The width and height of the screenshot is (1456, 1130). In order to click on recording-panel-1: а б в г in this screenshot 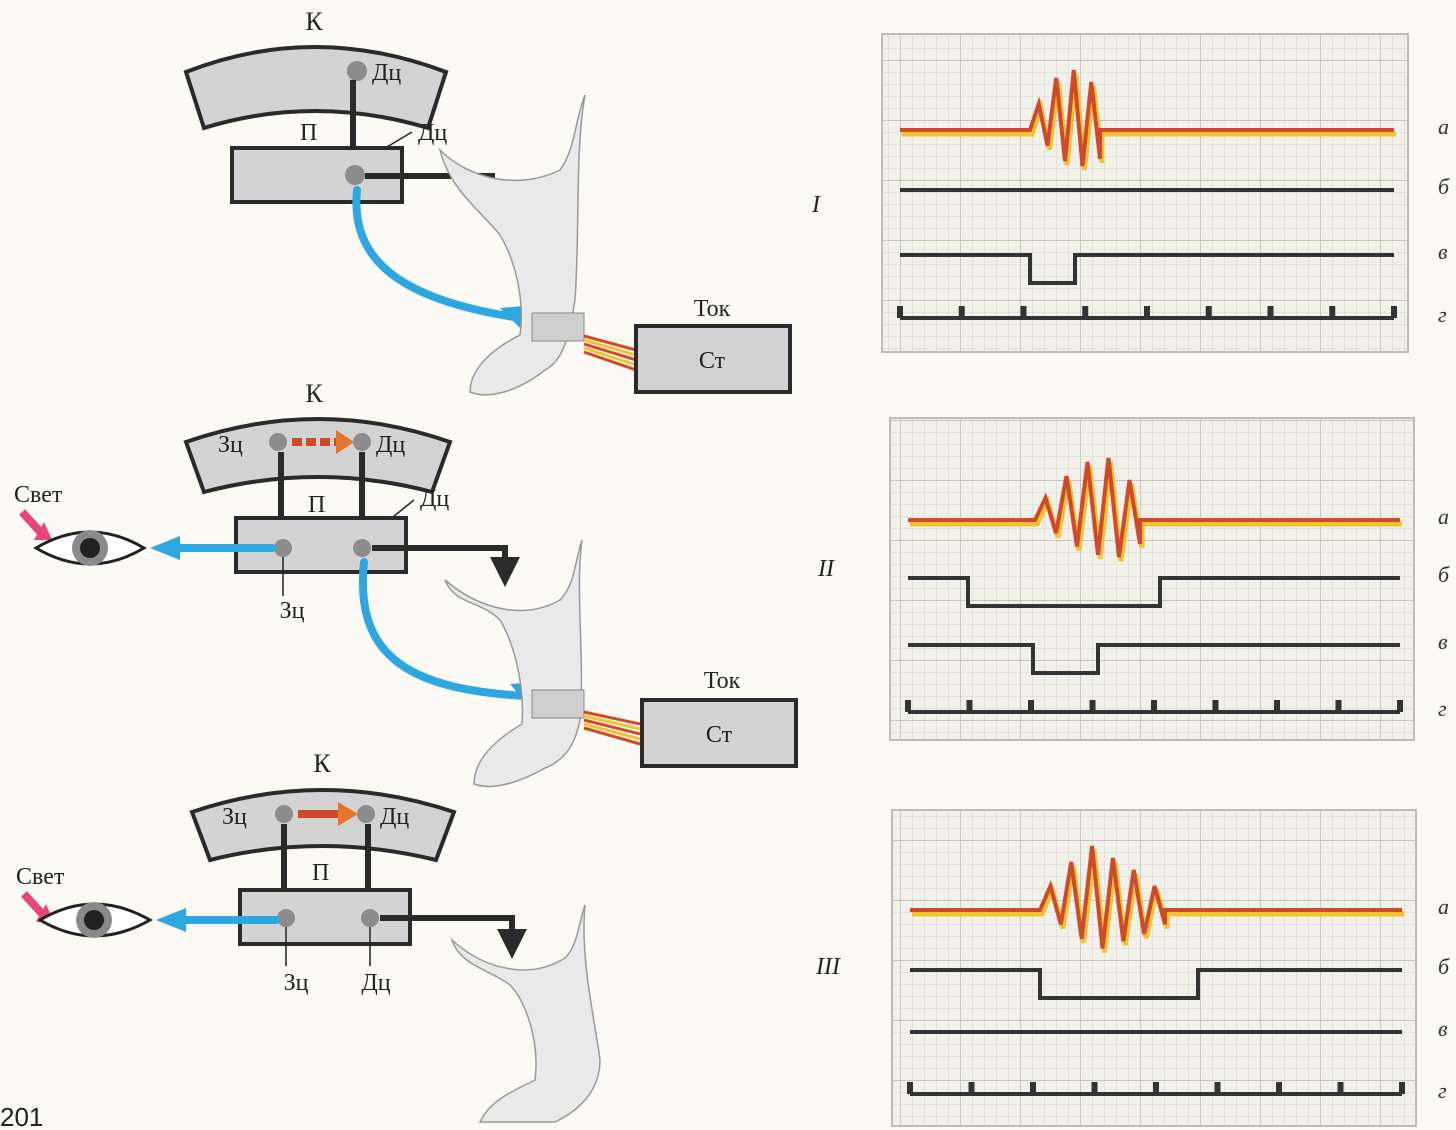, I will do `click(1166, 193)`.